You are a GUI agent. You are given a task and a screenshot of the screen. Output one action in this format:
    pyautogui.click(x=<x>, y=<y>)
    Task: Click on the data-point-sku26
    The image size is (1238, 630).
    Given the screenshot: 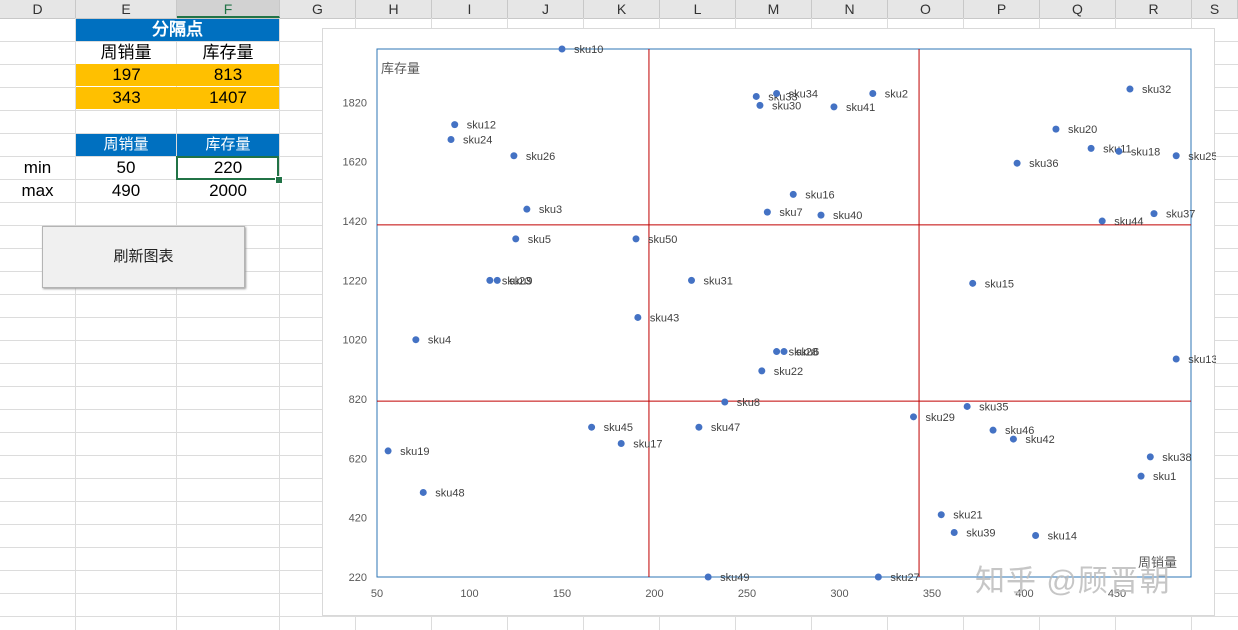 What is the action you would take?
    pyautogui.click(x=514, y=156)
    